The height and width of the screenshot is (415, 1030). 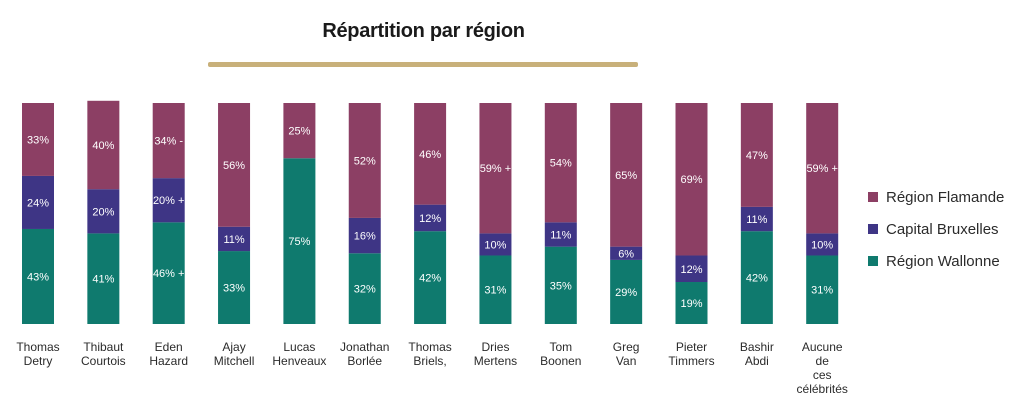 I want to click on legend-item-wallonne: Région Wallonne, so click(x=936, y=261).